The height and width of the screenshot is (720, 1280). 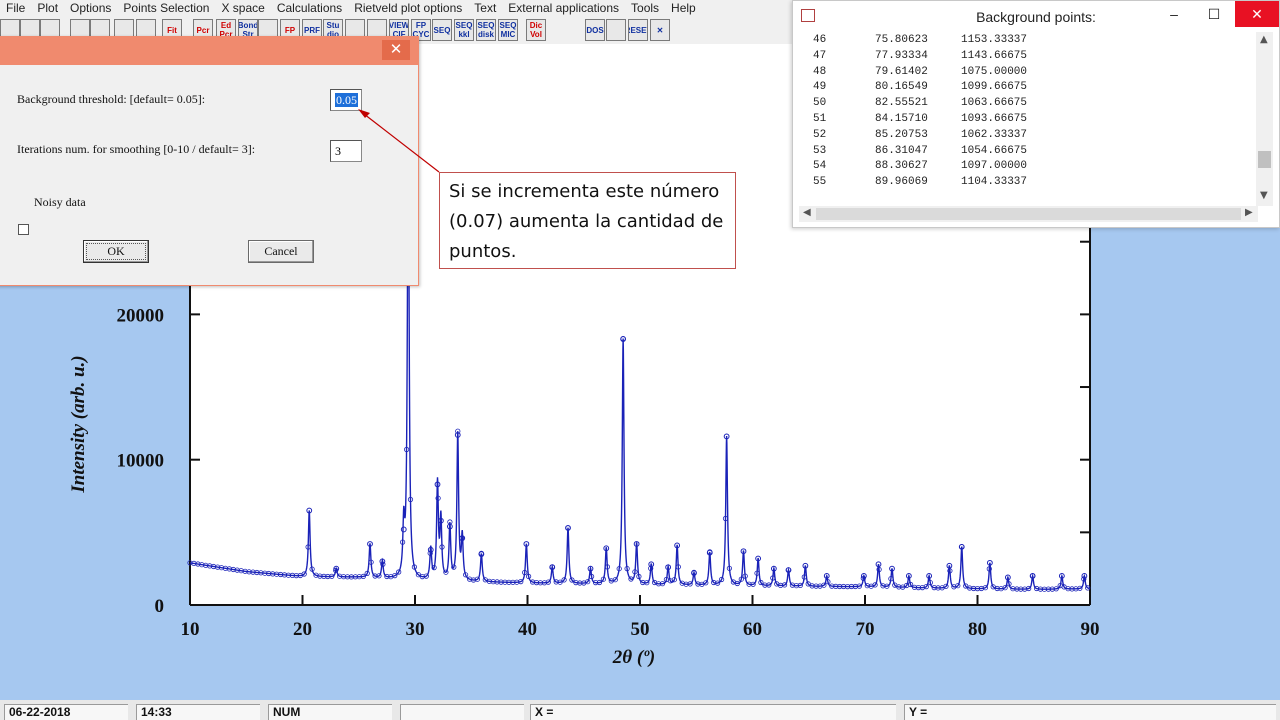 I want to click on scroll-left-icon: ◀, so click(x=807, y=212).